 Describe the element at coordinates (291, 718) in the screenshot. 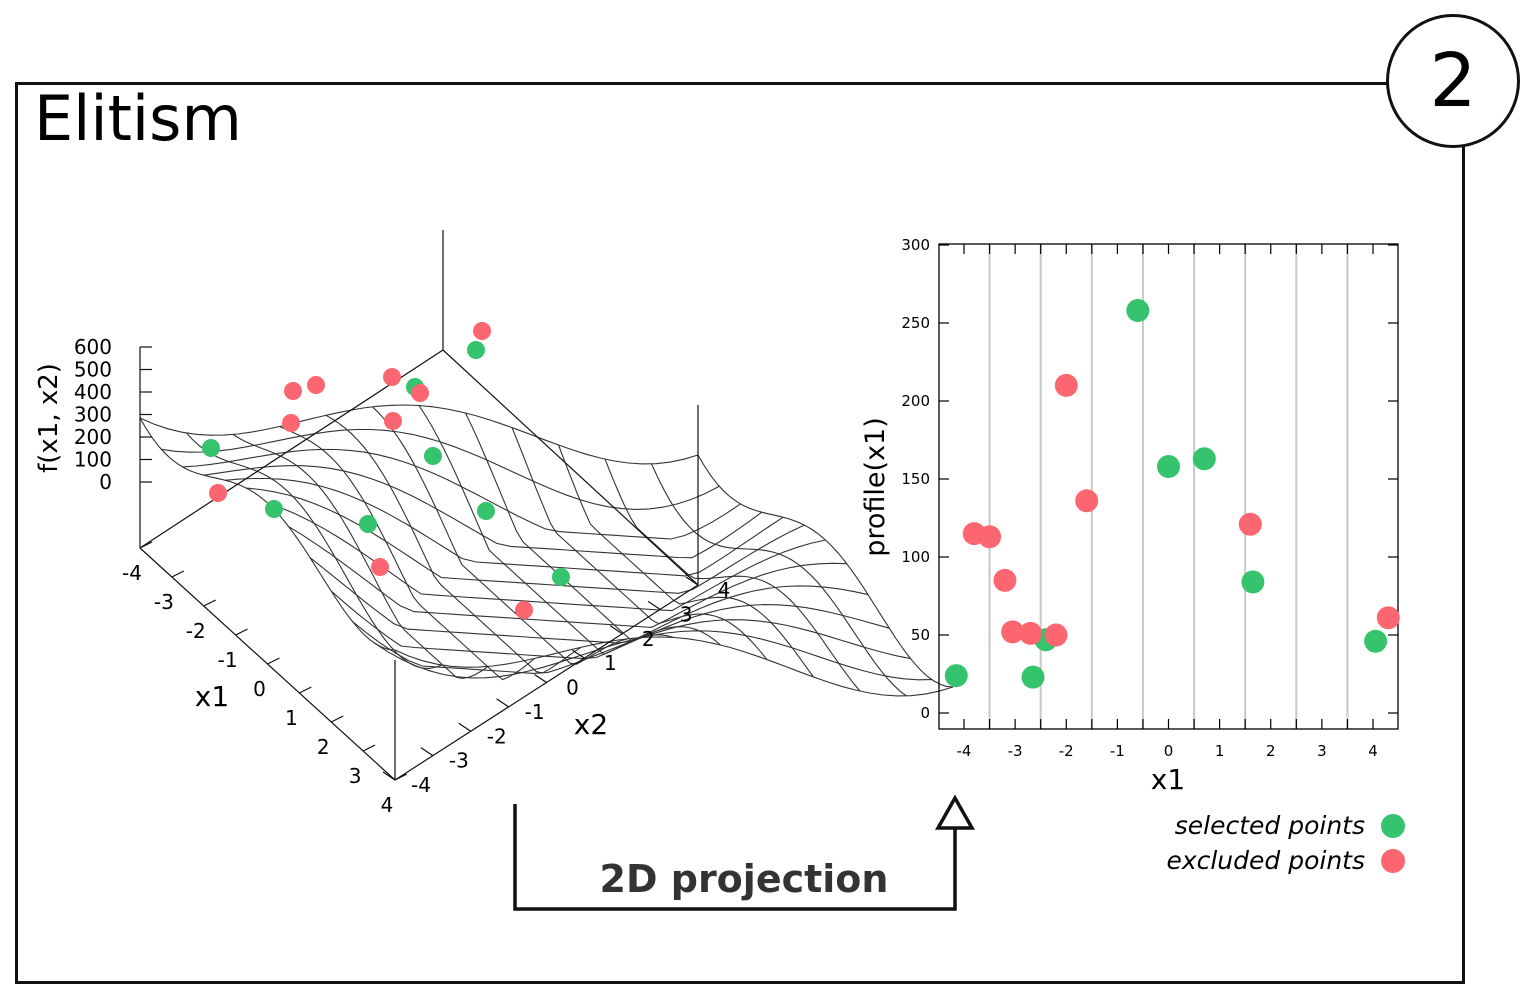

I see `x1-tick-label: 1` at that location.